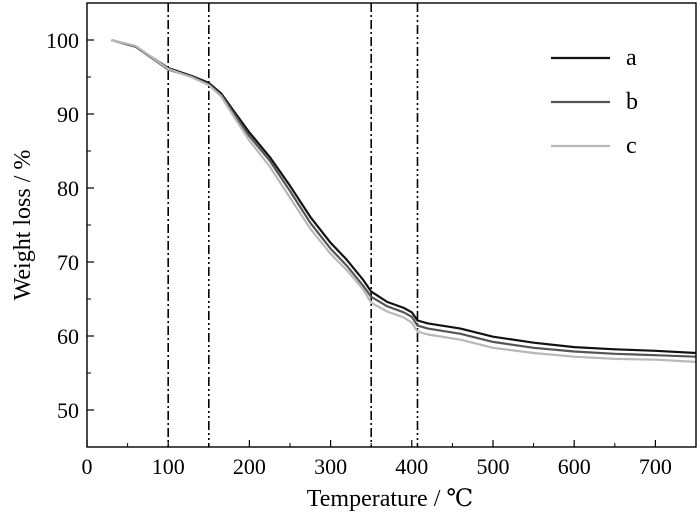 This screenshot has width=700, height=516. I want to click on y-tick-label: 90, so click(68, 114).